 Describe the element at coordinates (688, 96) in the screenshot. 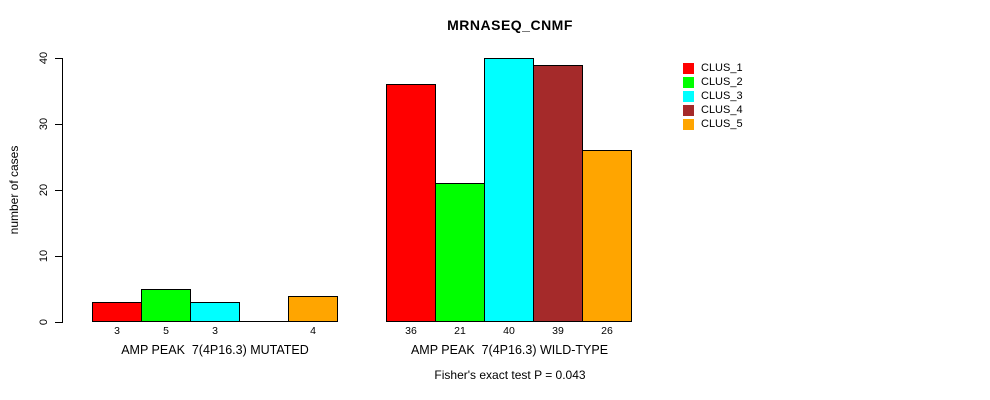

I see `clus3-swatch-icon` at that location.